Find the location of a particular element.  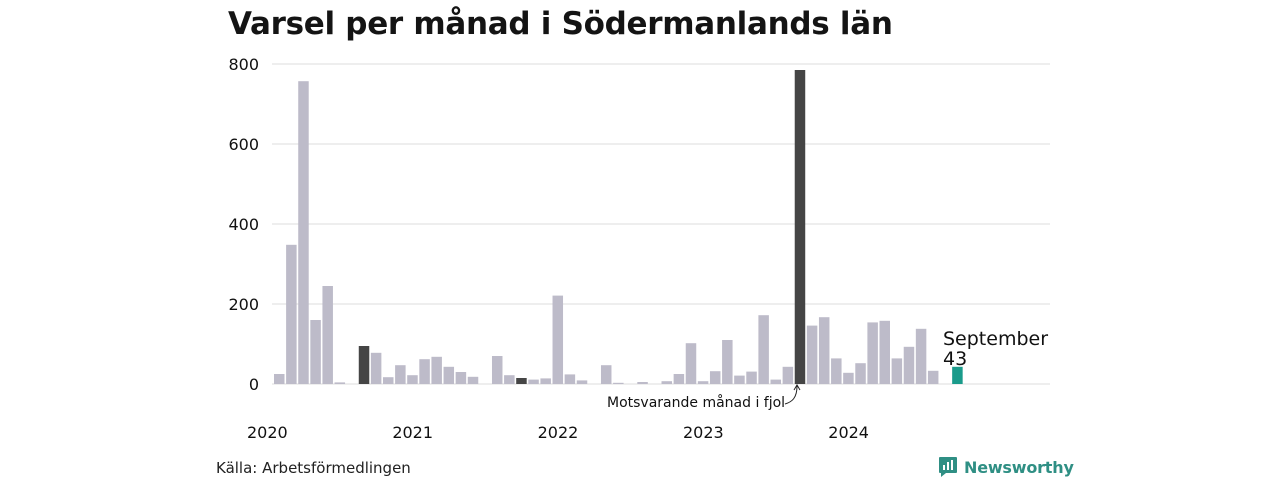

latest-month-label: September is located at coordinates (995, 339).